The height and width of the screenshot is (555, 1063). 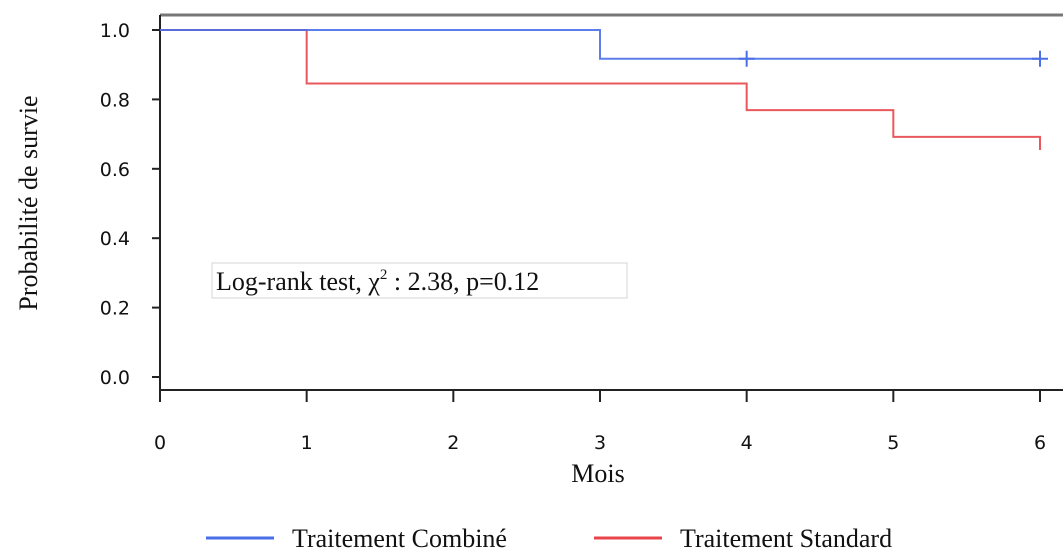 I want to click on y-tick-label: 0.0, so click(x=115, y=378).